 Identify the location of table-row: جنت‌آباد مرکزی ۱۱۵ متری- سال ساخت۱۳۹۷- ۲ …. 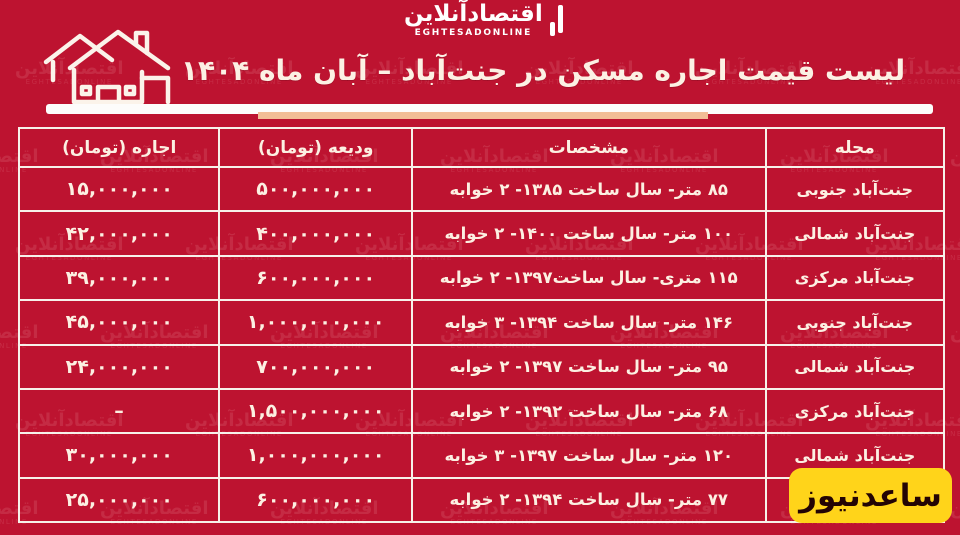
(481, 278).